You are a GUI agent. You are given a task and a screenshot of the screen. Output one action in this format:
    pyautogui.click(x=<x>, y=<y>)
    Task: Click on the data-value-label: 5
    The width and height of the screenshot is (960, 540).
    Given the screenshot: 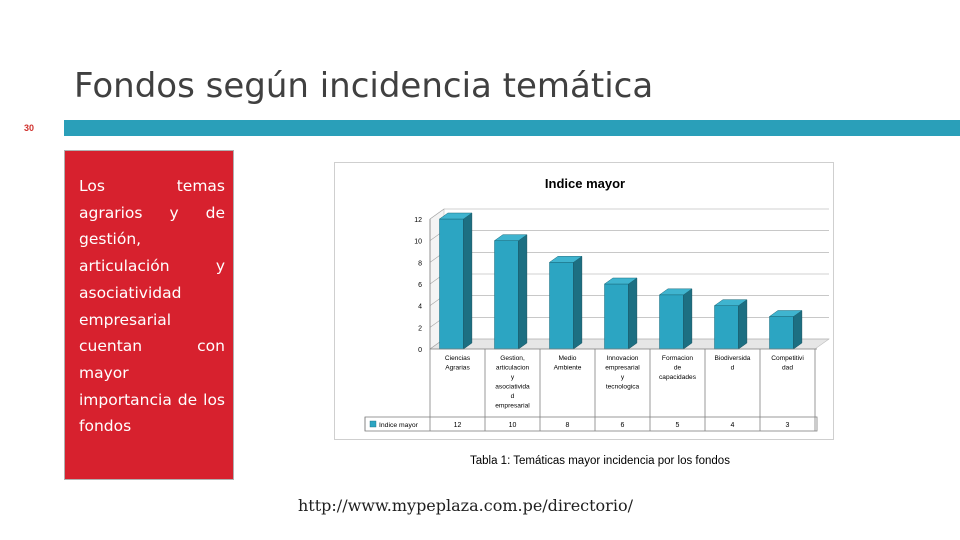 What is the action you would take?
    pyautogui.click(x=678, y=425)
    